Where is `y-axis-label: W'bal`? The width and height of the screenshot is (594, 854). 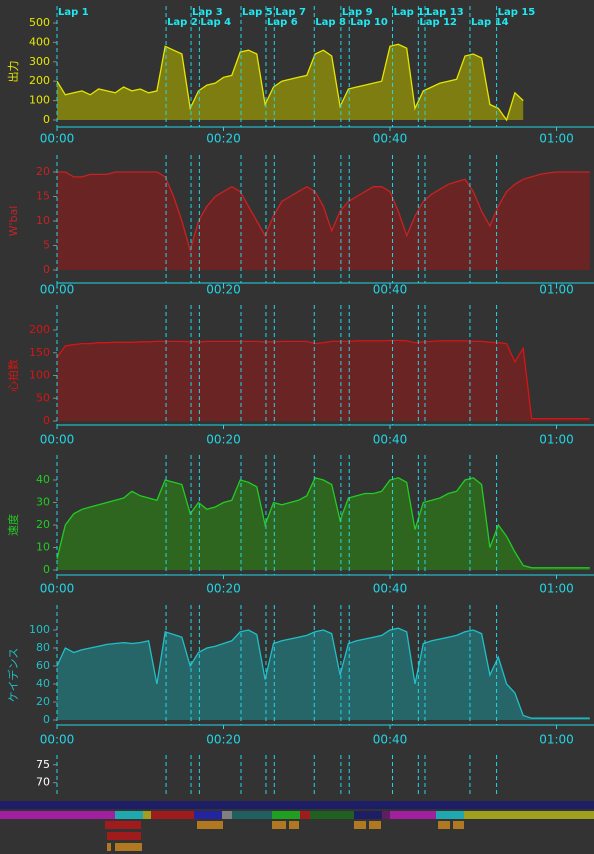
y-axis-label: W'bal is located at coordinates (13, 221).